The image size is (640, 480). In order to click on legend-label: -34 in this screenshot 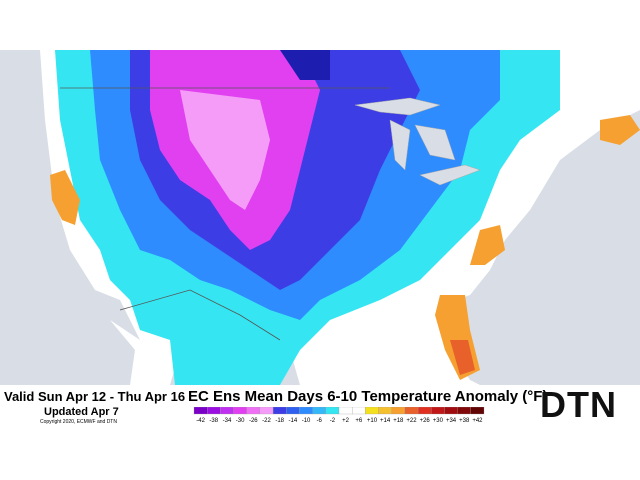, I will do `click(227, 421)`.